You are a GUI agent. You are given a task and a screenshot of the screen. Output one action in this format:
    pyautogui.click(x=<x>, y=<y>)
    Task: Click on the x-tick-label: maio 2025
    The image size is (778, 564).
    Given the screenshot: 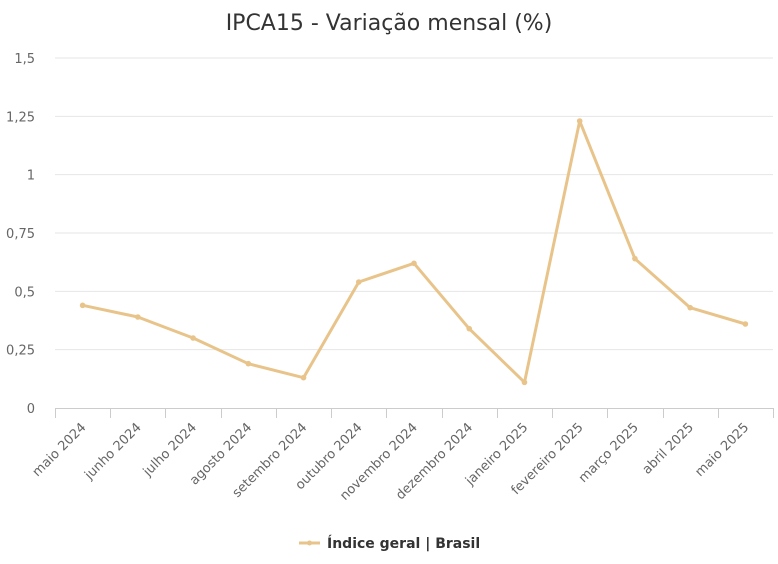 What is the action you would take?
    pyautogui.click(x=723, y=450)
    